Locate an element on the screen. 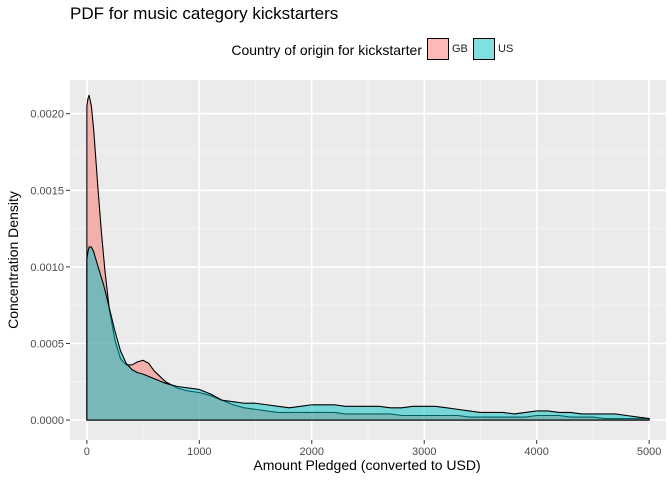 Image resolution: width=672 pixels, height=480 pixels. x-tick-label: 2000 is located at coordinates (312, 452).